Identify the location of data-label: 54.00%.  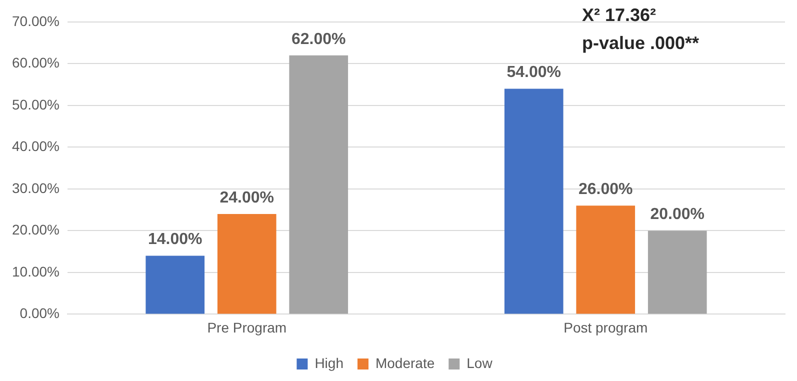
(533, 73).